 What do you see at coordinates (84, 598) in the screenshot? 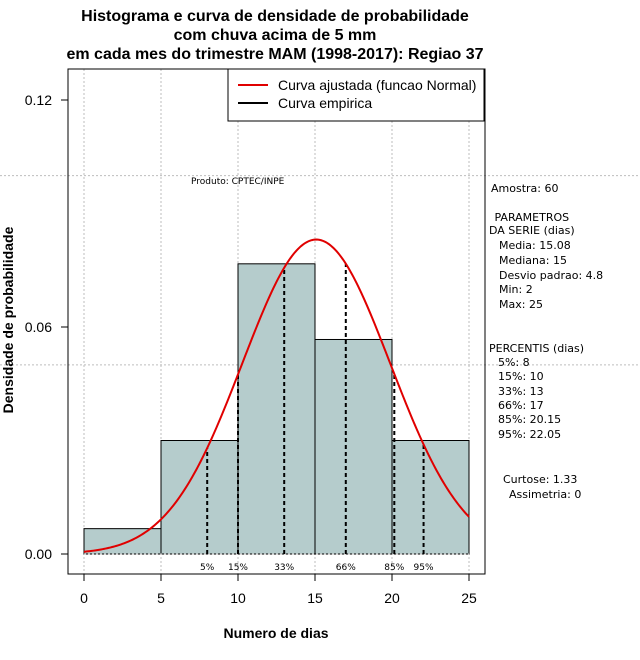
I see `x-tick-label-0: 0` at bounding box center [84, 598].